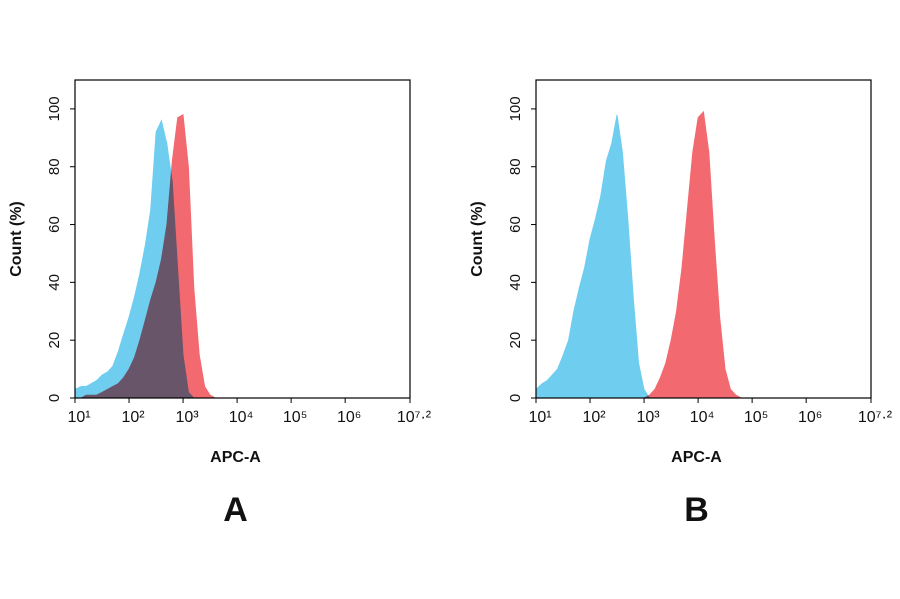 The height and width of the screenshot is (599, 900). Describe the element at coordinates (696, 510) in the screenshot. I see `panel-caption: B` at that location.